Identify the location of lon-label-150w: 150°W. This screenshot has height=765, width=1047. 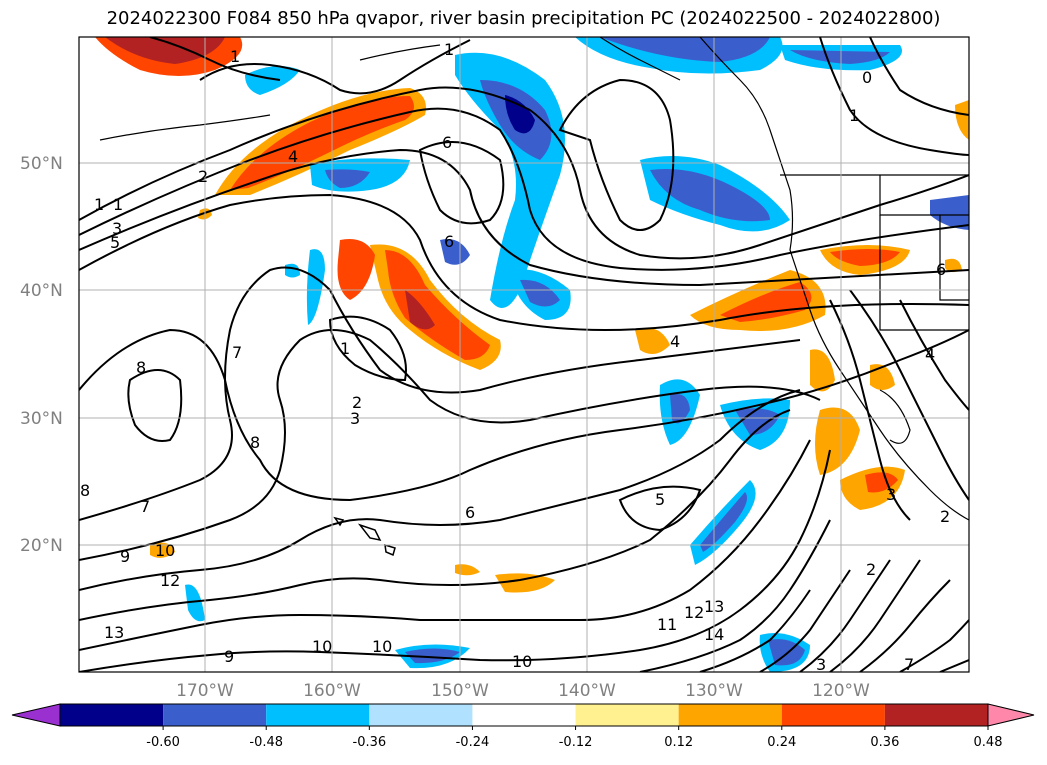
(460, 691).